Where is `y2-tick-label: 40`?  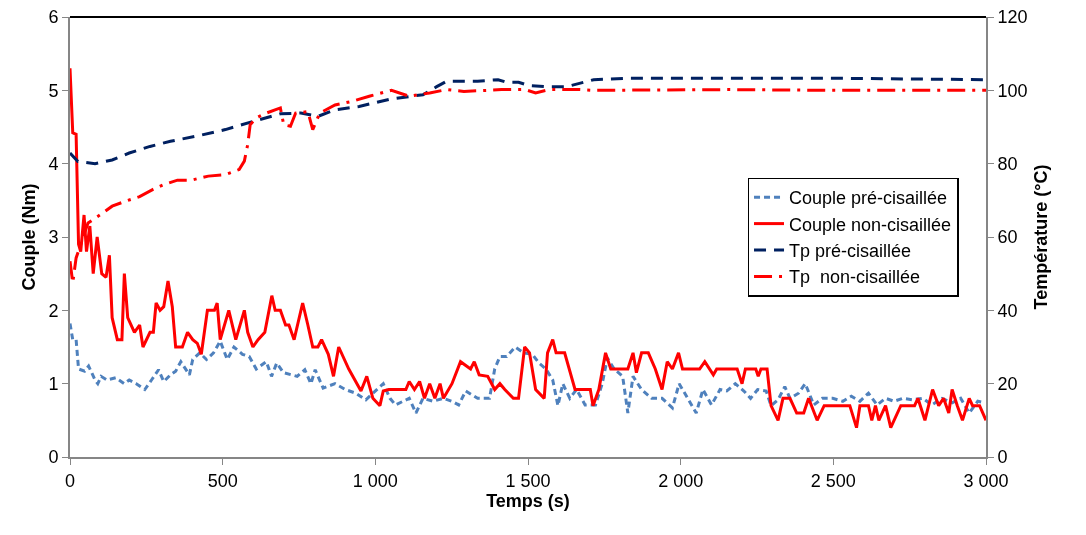
y2-tick-label: 40 is located at coordinates (1007, 310).